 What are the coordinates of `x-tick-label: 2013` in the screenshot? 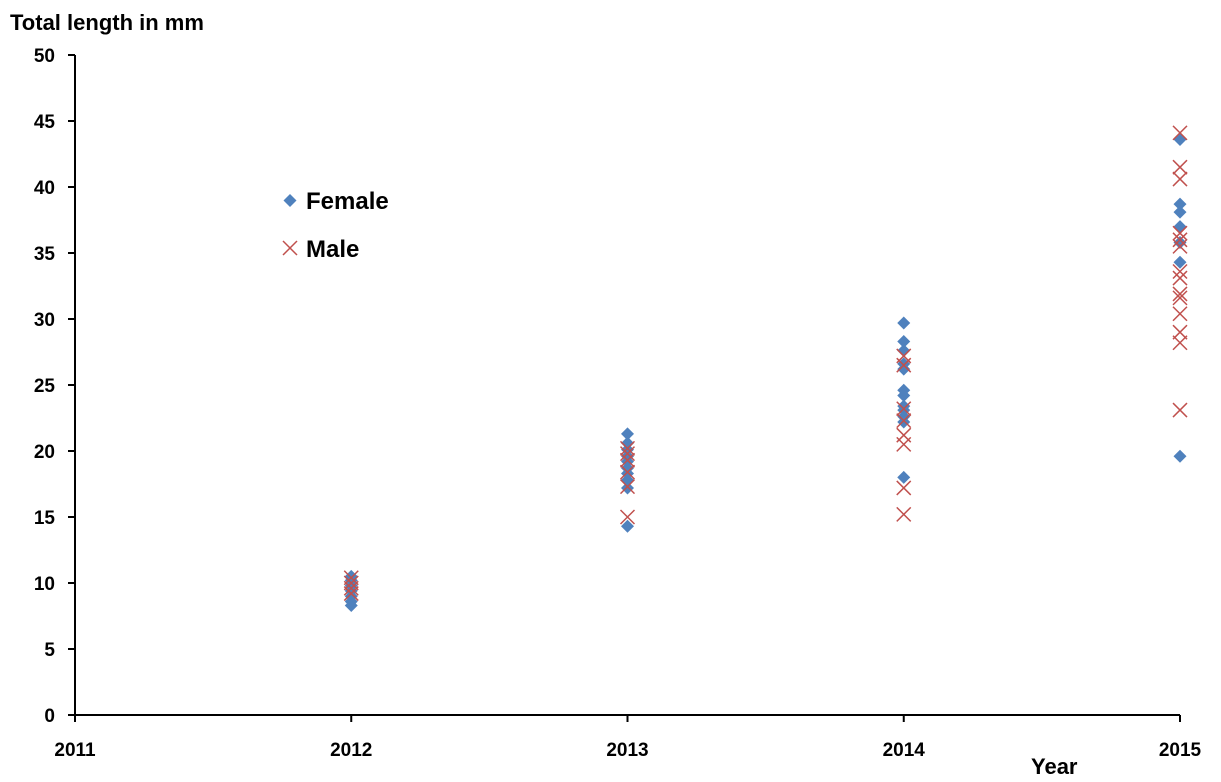 It's located at (627, 750).